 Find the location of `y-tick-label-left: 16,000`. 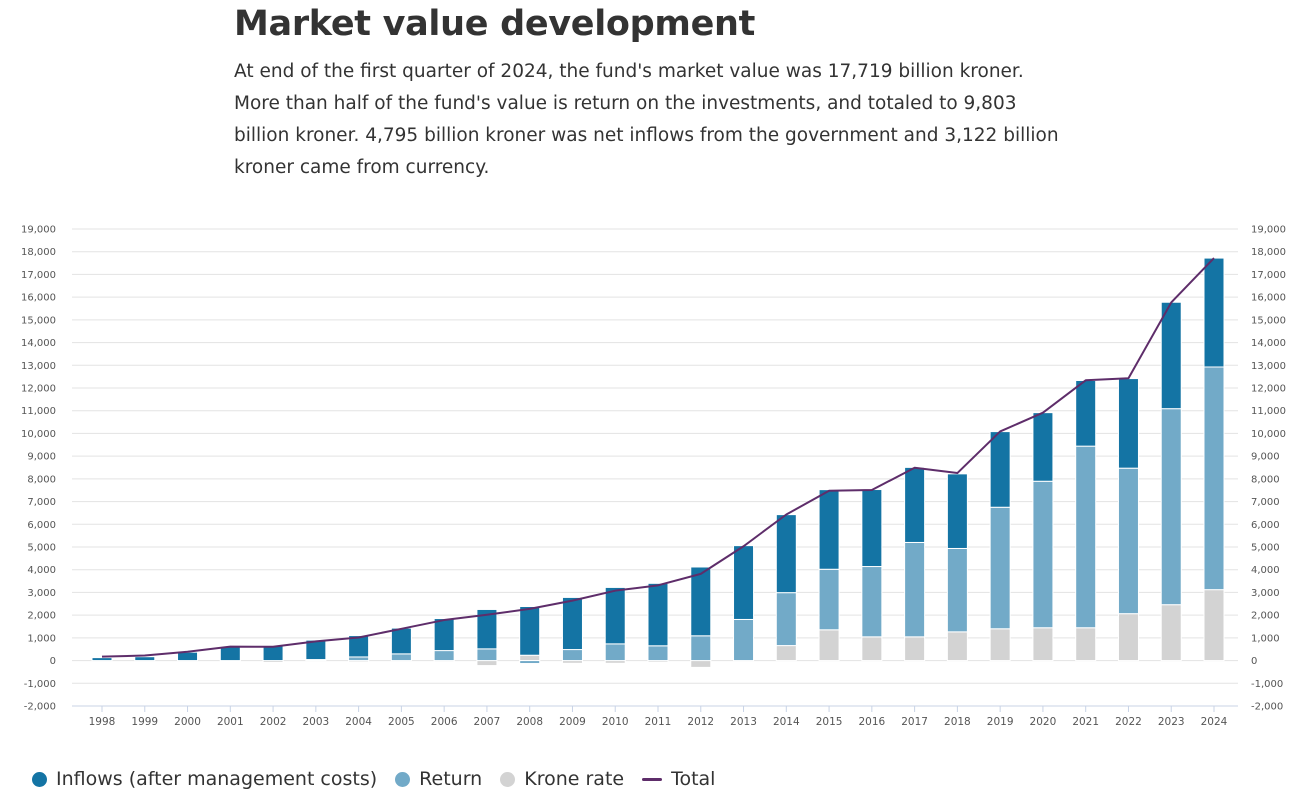

y-tick-label-left: 16,000 is located at coordinates (38, 298).